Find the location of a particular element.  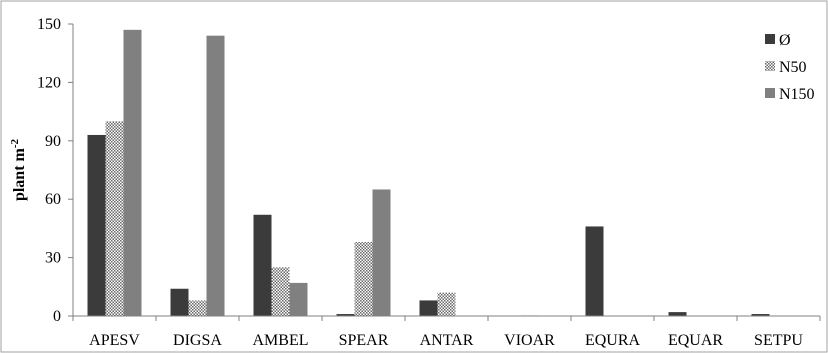

x-tick-label: SPEAR is located at coordinates (364, 340).